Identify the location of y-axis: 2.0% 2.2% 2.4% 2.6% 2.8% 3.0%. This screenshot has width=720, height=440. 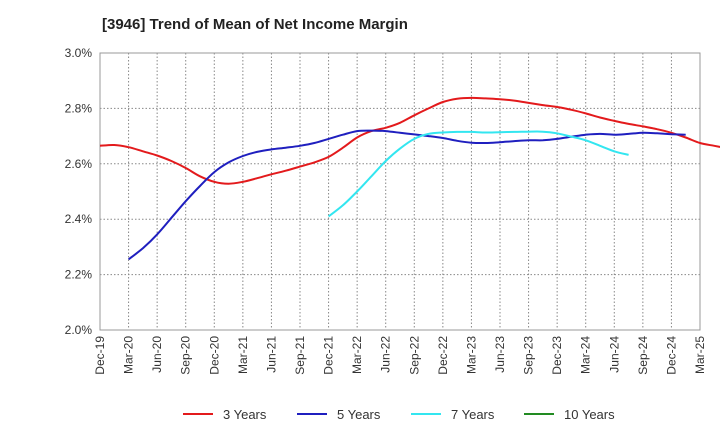
(79, 191).